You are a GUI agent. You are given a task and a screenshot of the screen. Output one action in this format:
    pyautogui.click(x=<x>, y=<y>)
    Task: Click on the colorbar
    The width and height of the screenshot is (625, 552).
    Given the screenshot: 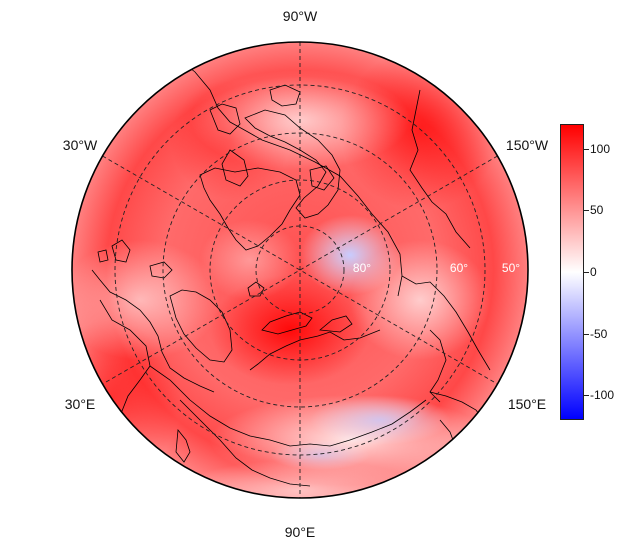 What is the action you would take?
    pyautogui.click(x=572, y=272)
    